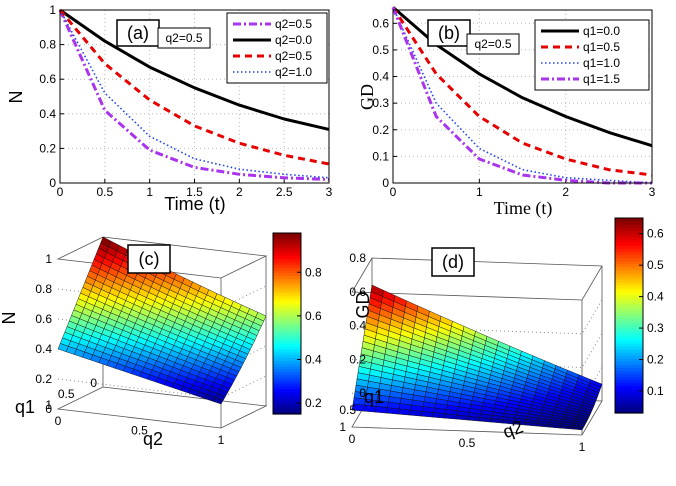 The image size is (676, 486). Describe the element at coordinates (194, 192) in the screenshot. I see `x-tick-label: 1.5` at that location.